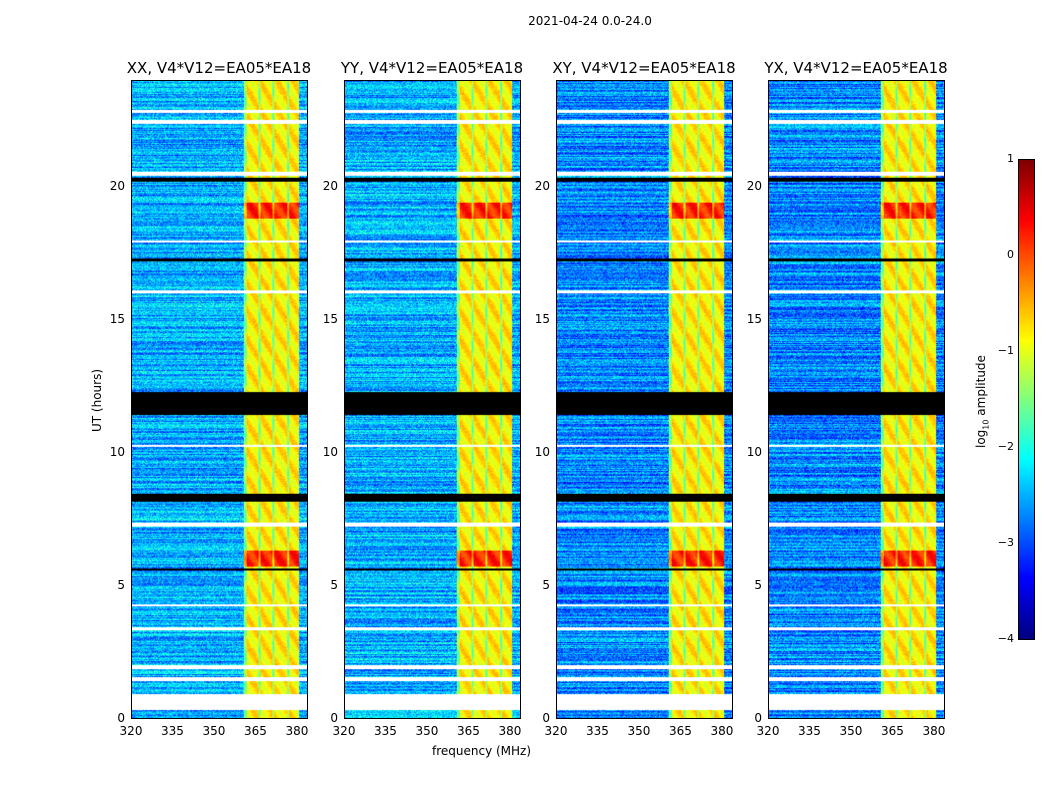 The height and width of the screenshot is (800, 1050). I want to click on panel-title: YX, V4*V12=EA05*EA18, so click(856, 68).